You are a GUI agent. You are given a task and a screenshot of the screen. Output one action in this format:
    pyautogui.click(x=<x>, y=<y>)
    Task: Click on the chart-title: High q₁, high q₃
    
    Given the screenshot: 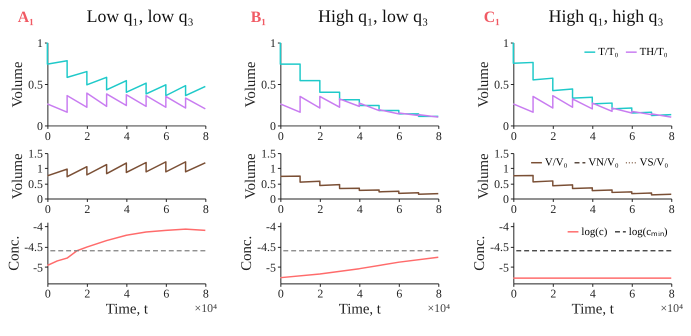 What is the action you would take?
    pyautogui.click(x=606, y=16)
    